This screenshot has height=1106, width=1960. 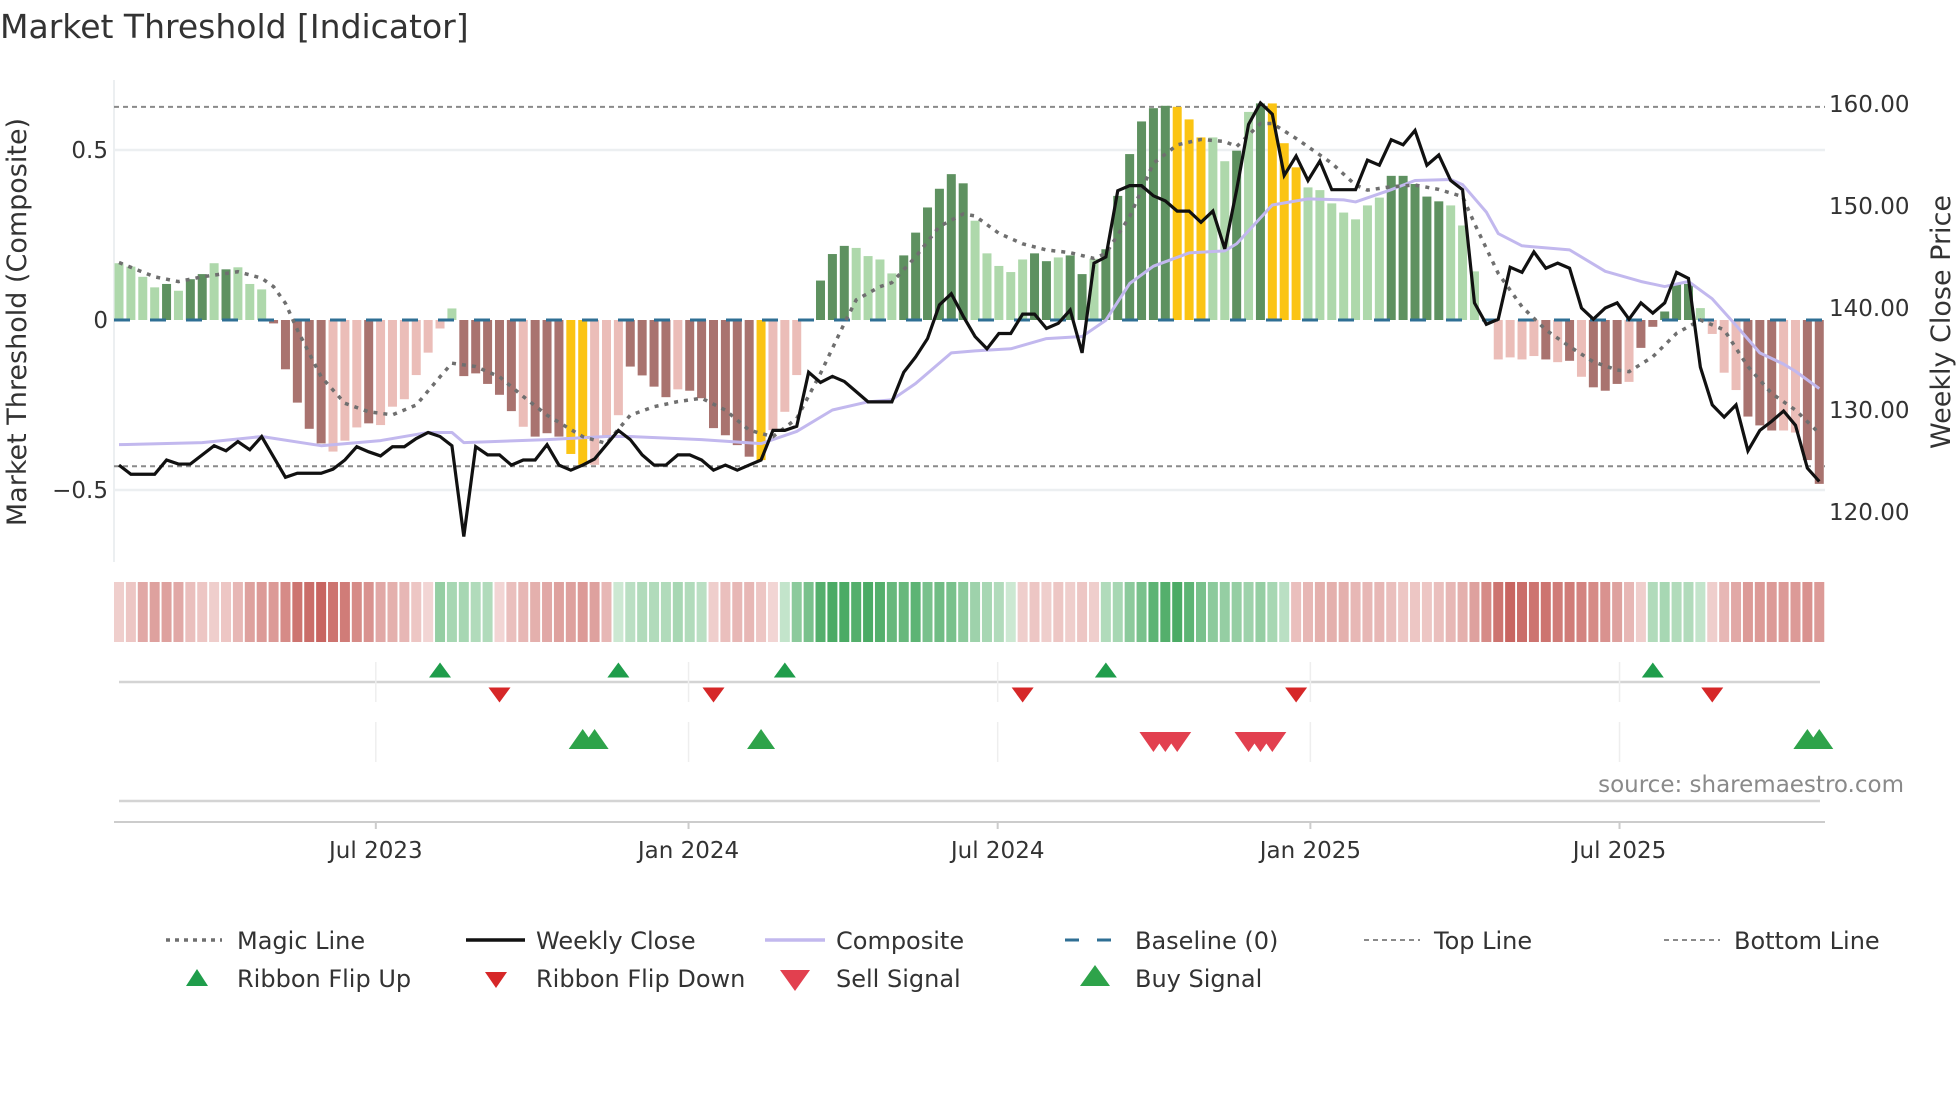 What do you see at coordinates (1272, 742) in the screenshot?
I see `sell-signal-marker` at bounding box center [1272, 742].